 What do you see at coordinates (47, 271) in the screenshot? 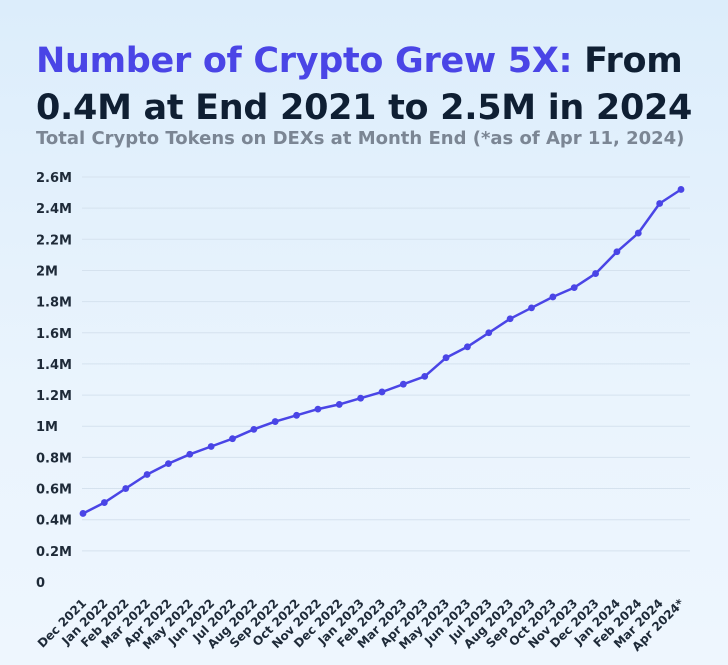
I see `y-tick-label: 2M` at bounding box center [47, 271].